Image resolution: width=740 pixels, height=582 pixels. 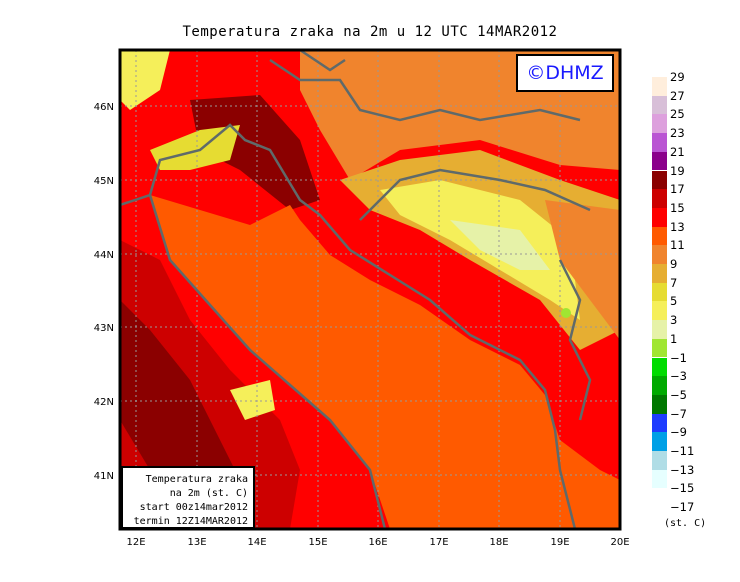 I want to click on lon-axis: 12E 13E 14E 15E 16E 17E 18E 19E 20E, so click(x=377, y=542).